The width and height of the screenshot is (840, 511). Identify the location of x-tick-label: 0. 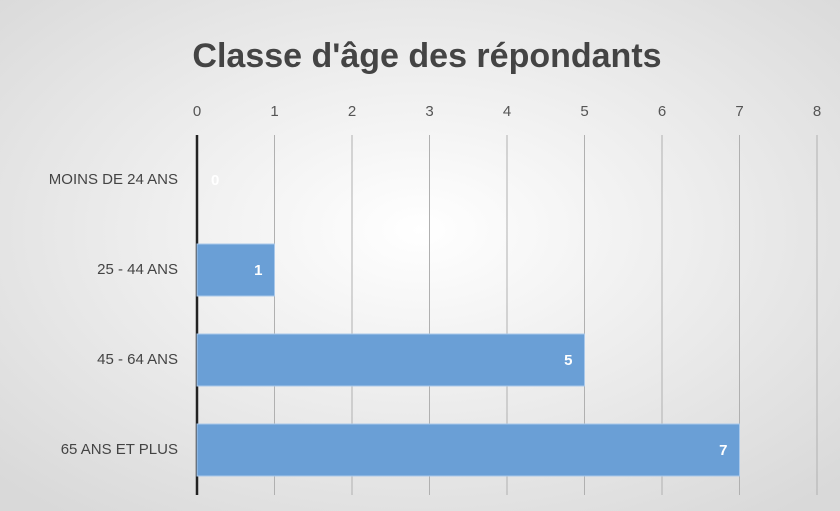
(197, 111).